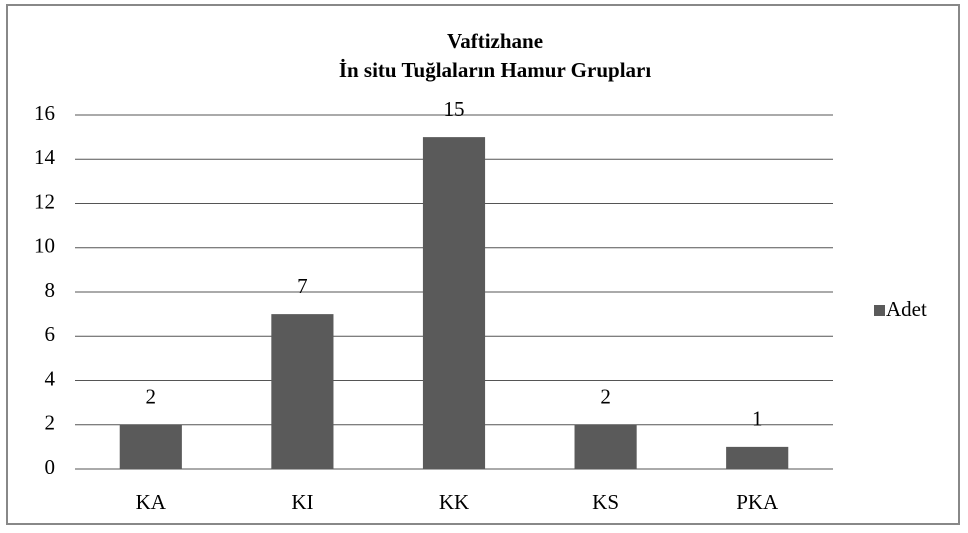  Describe the element at coordinates (495, 70) in the screenshot. I see `chart-title: İn situ Tuğlaların Hamur Grupları` at that location.